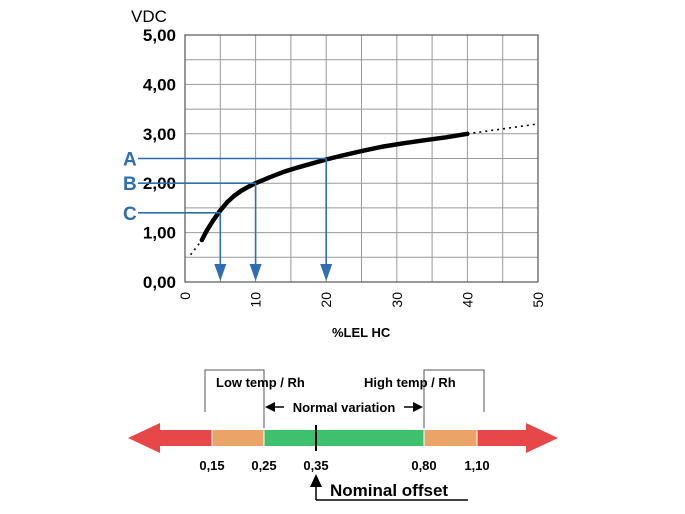 This screenshot has width=685, height=514. Describe the element at coordinates (503, 438) in the screenshot. I see `red-band-right` at that location.